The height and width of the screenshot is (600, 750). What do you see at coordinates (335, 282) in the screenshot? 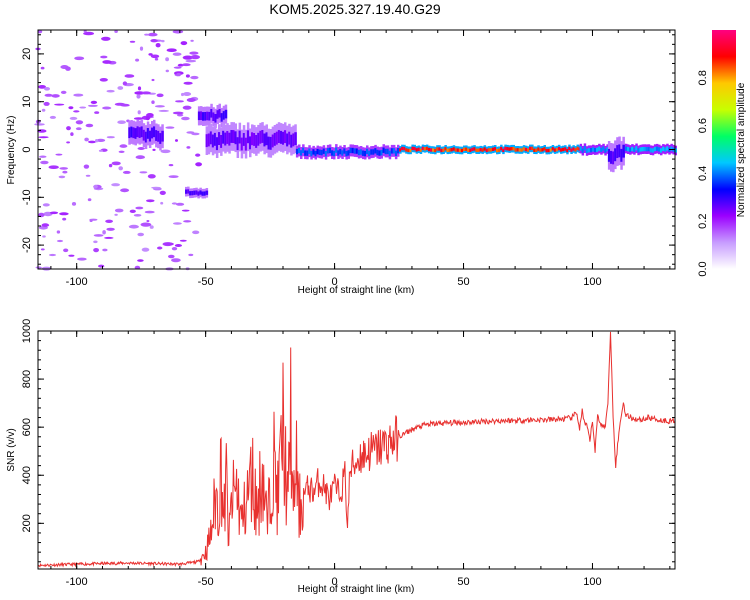
I see `spectrogram-x-tick-label: 0` at bounding box center [335, 282].